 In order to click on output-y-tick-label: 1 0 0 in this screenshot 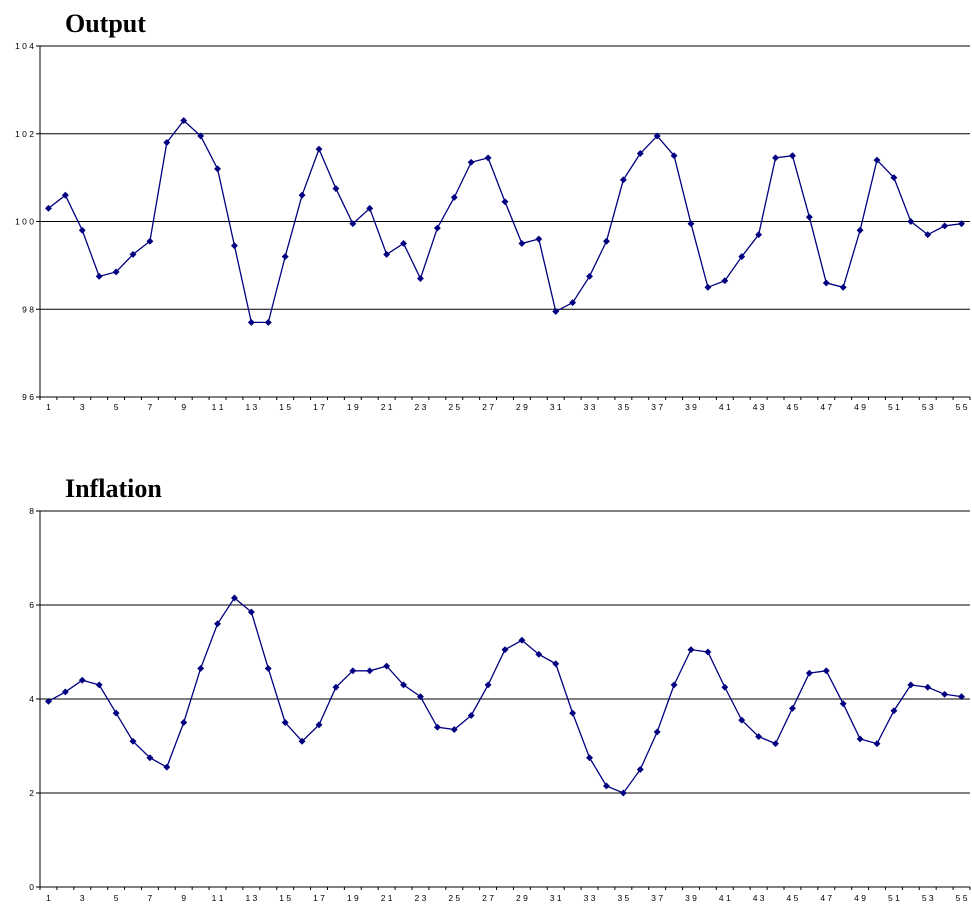, I will do `click(24, 222)`.